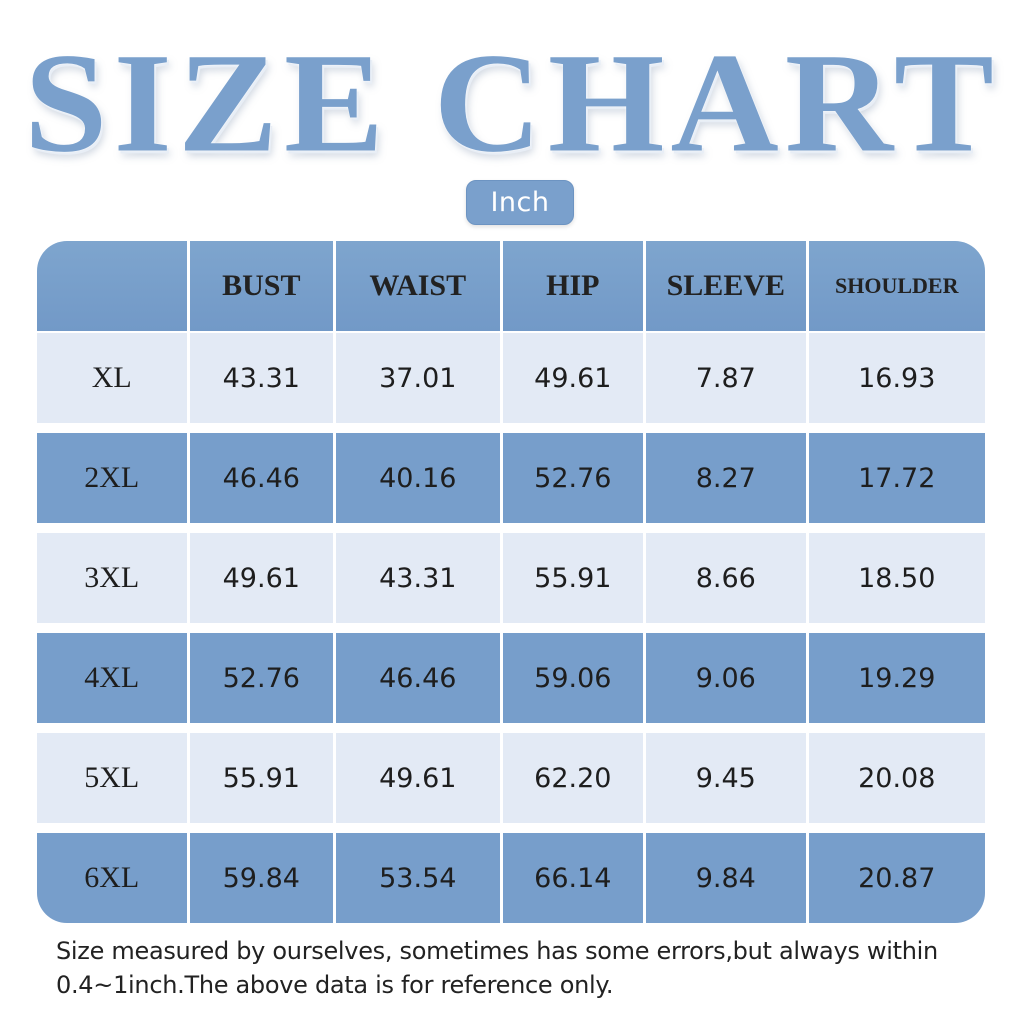 This screenshot has height=1024, width=1024. I want to click on bust-value: 59.84, so click(261, 878).